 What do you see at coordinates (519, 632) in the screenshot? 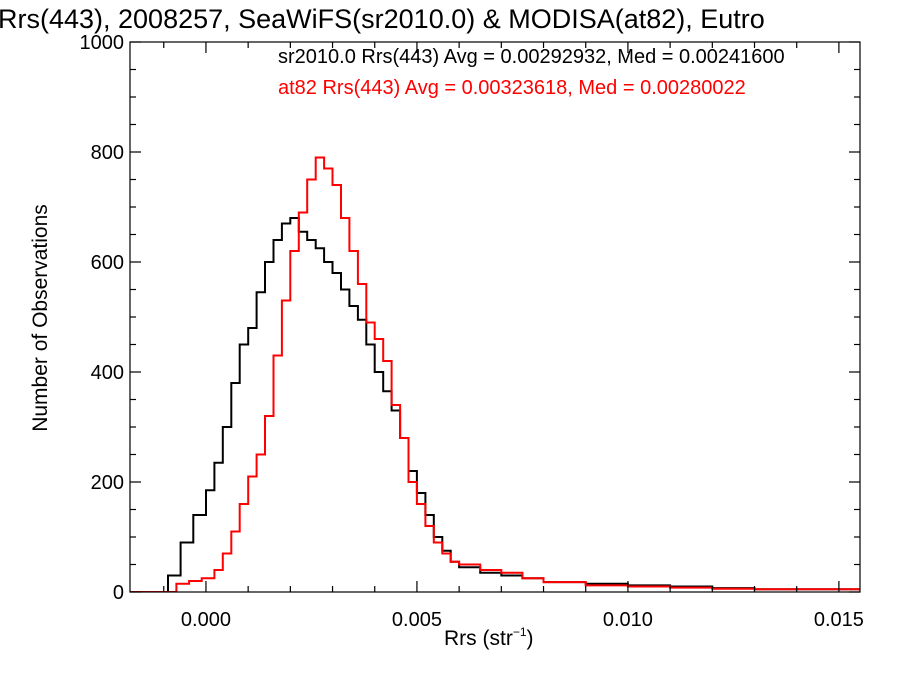
I see `x-axis-label-exponent: −1` at bounding box center [519, 632].